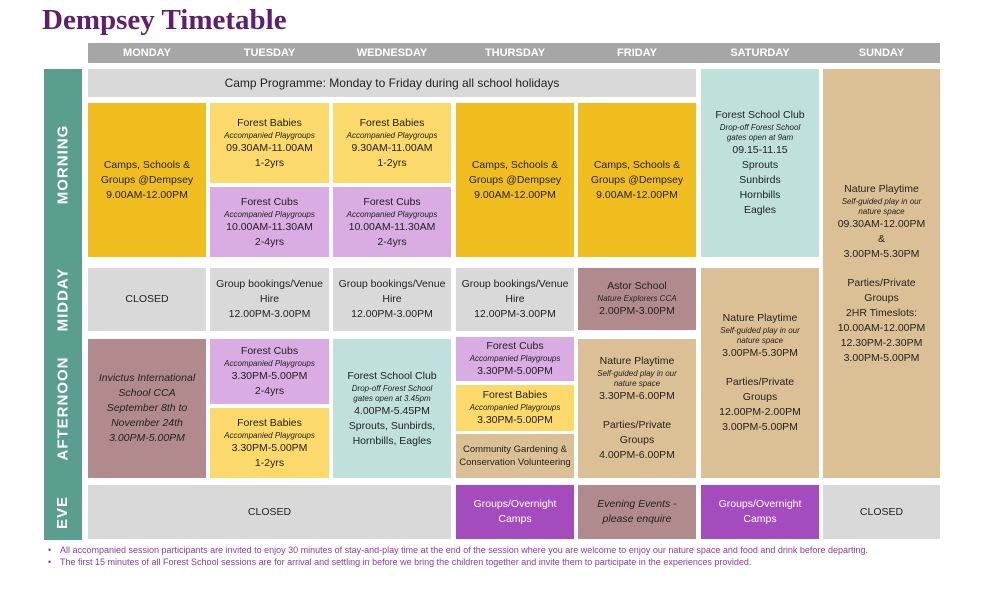  Describe the element at coordinates (63, 299) in the screenshot. I see `period-label: MIDDAY` at that location.